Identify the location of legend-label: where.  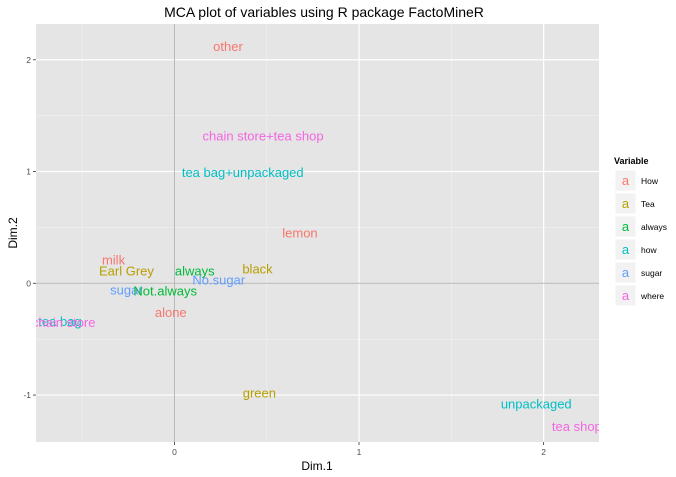
(652, 296).